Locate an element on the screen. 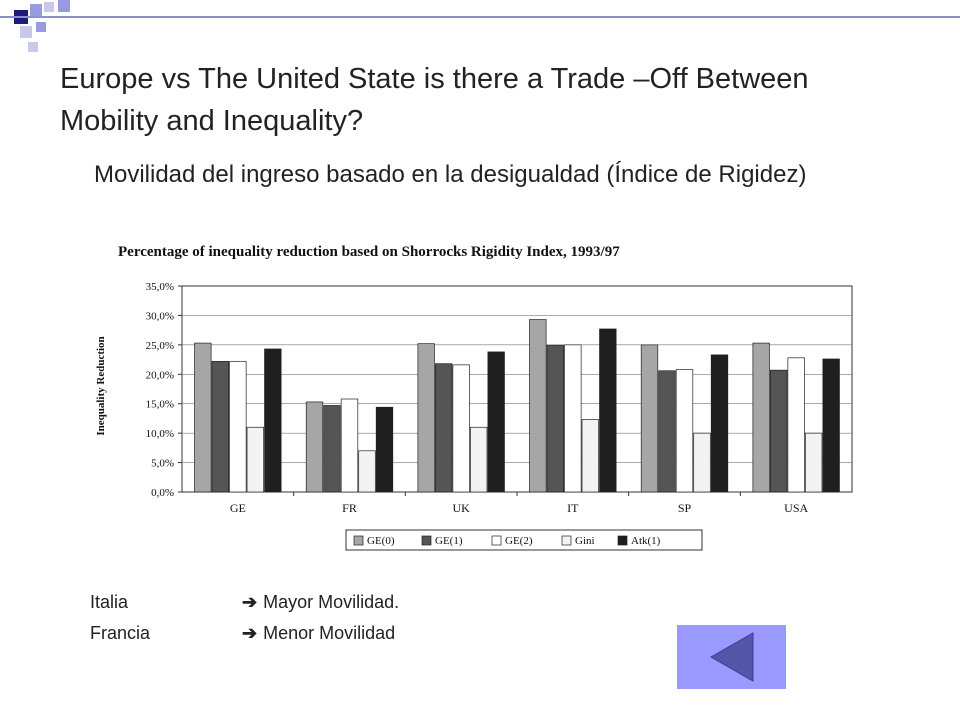 The height and width of the screenshot is (720, 960). back-triangle-icon is located at coordinates (731, 657).